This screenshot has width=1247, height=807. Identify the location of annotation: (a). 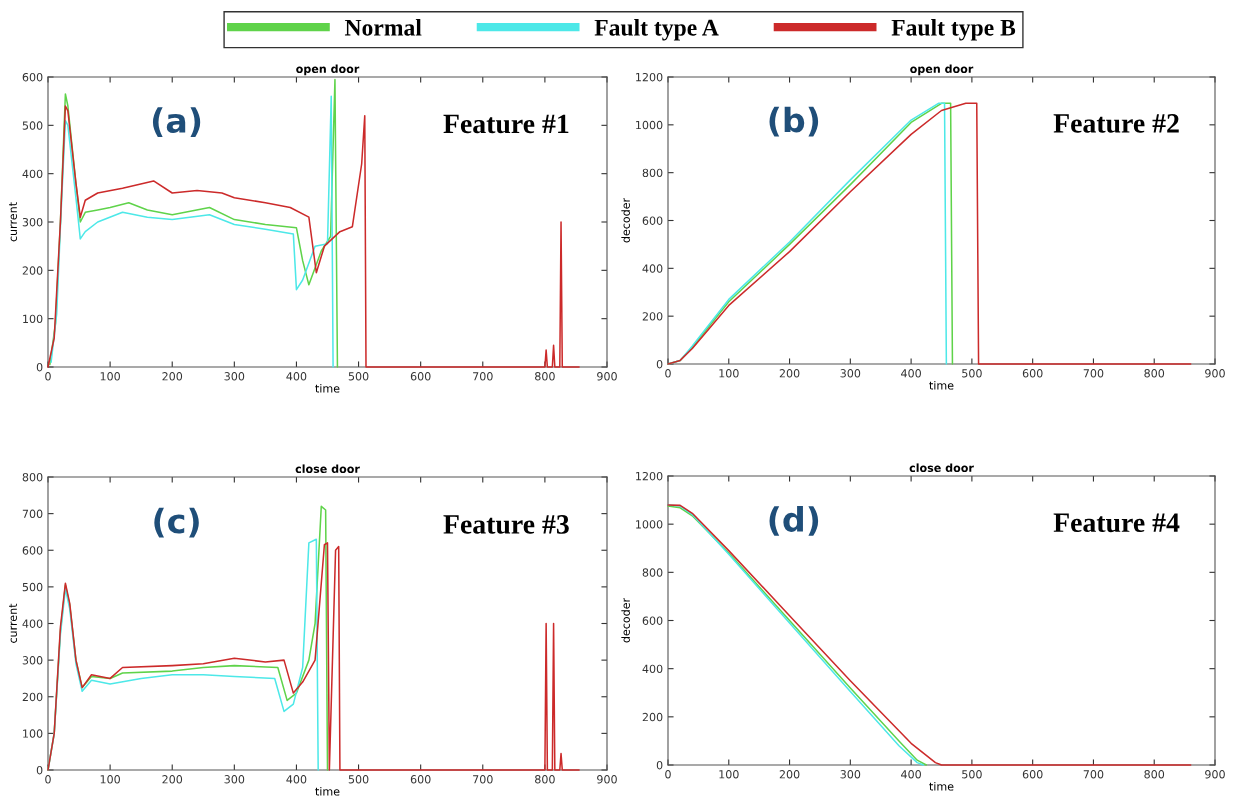
(176, 122).